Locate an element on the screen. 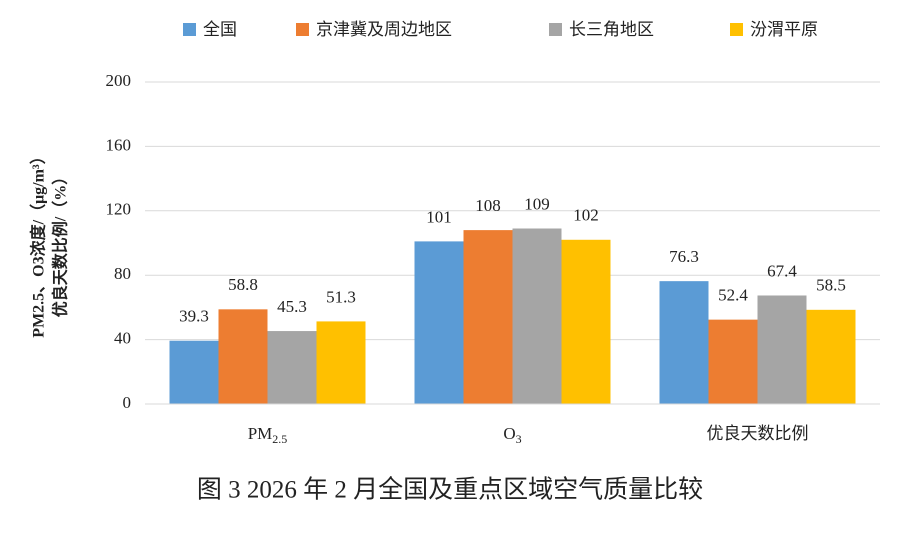 The width and height of the screenshot is (900, 535). value-label: 39.3 is located at coordinates (194, 316).